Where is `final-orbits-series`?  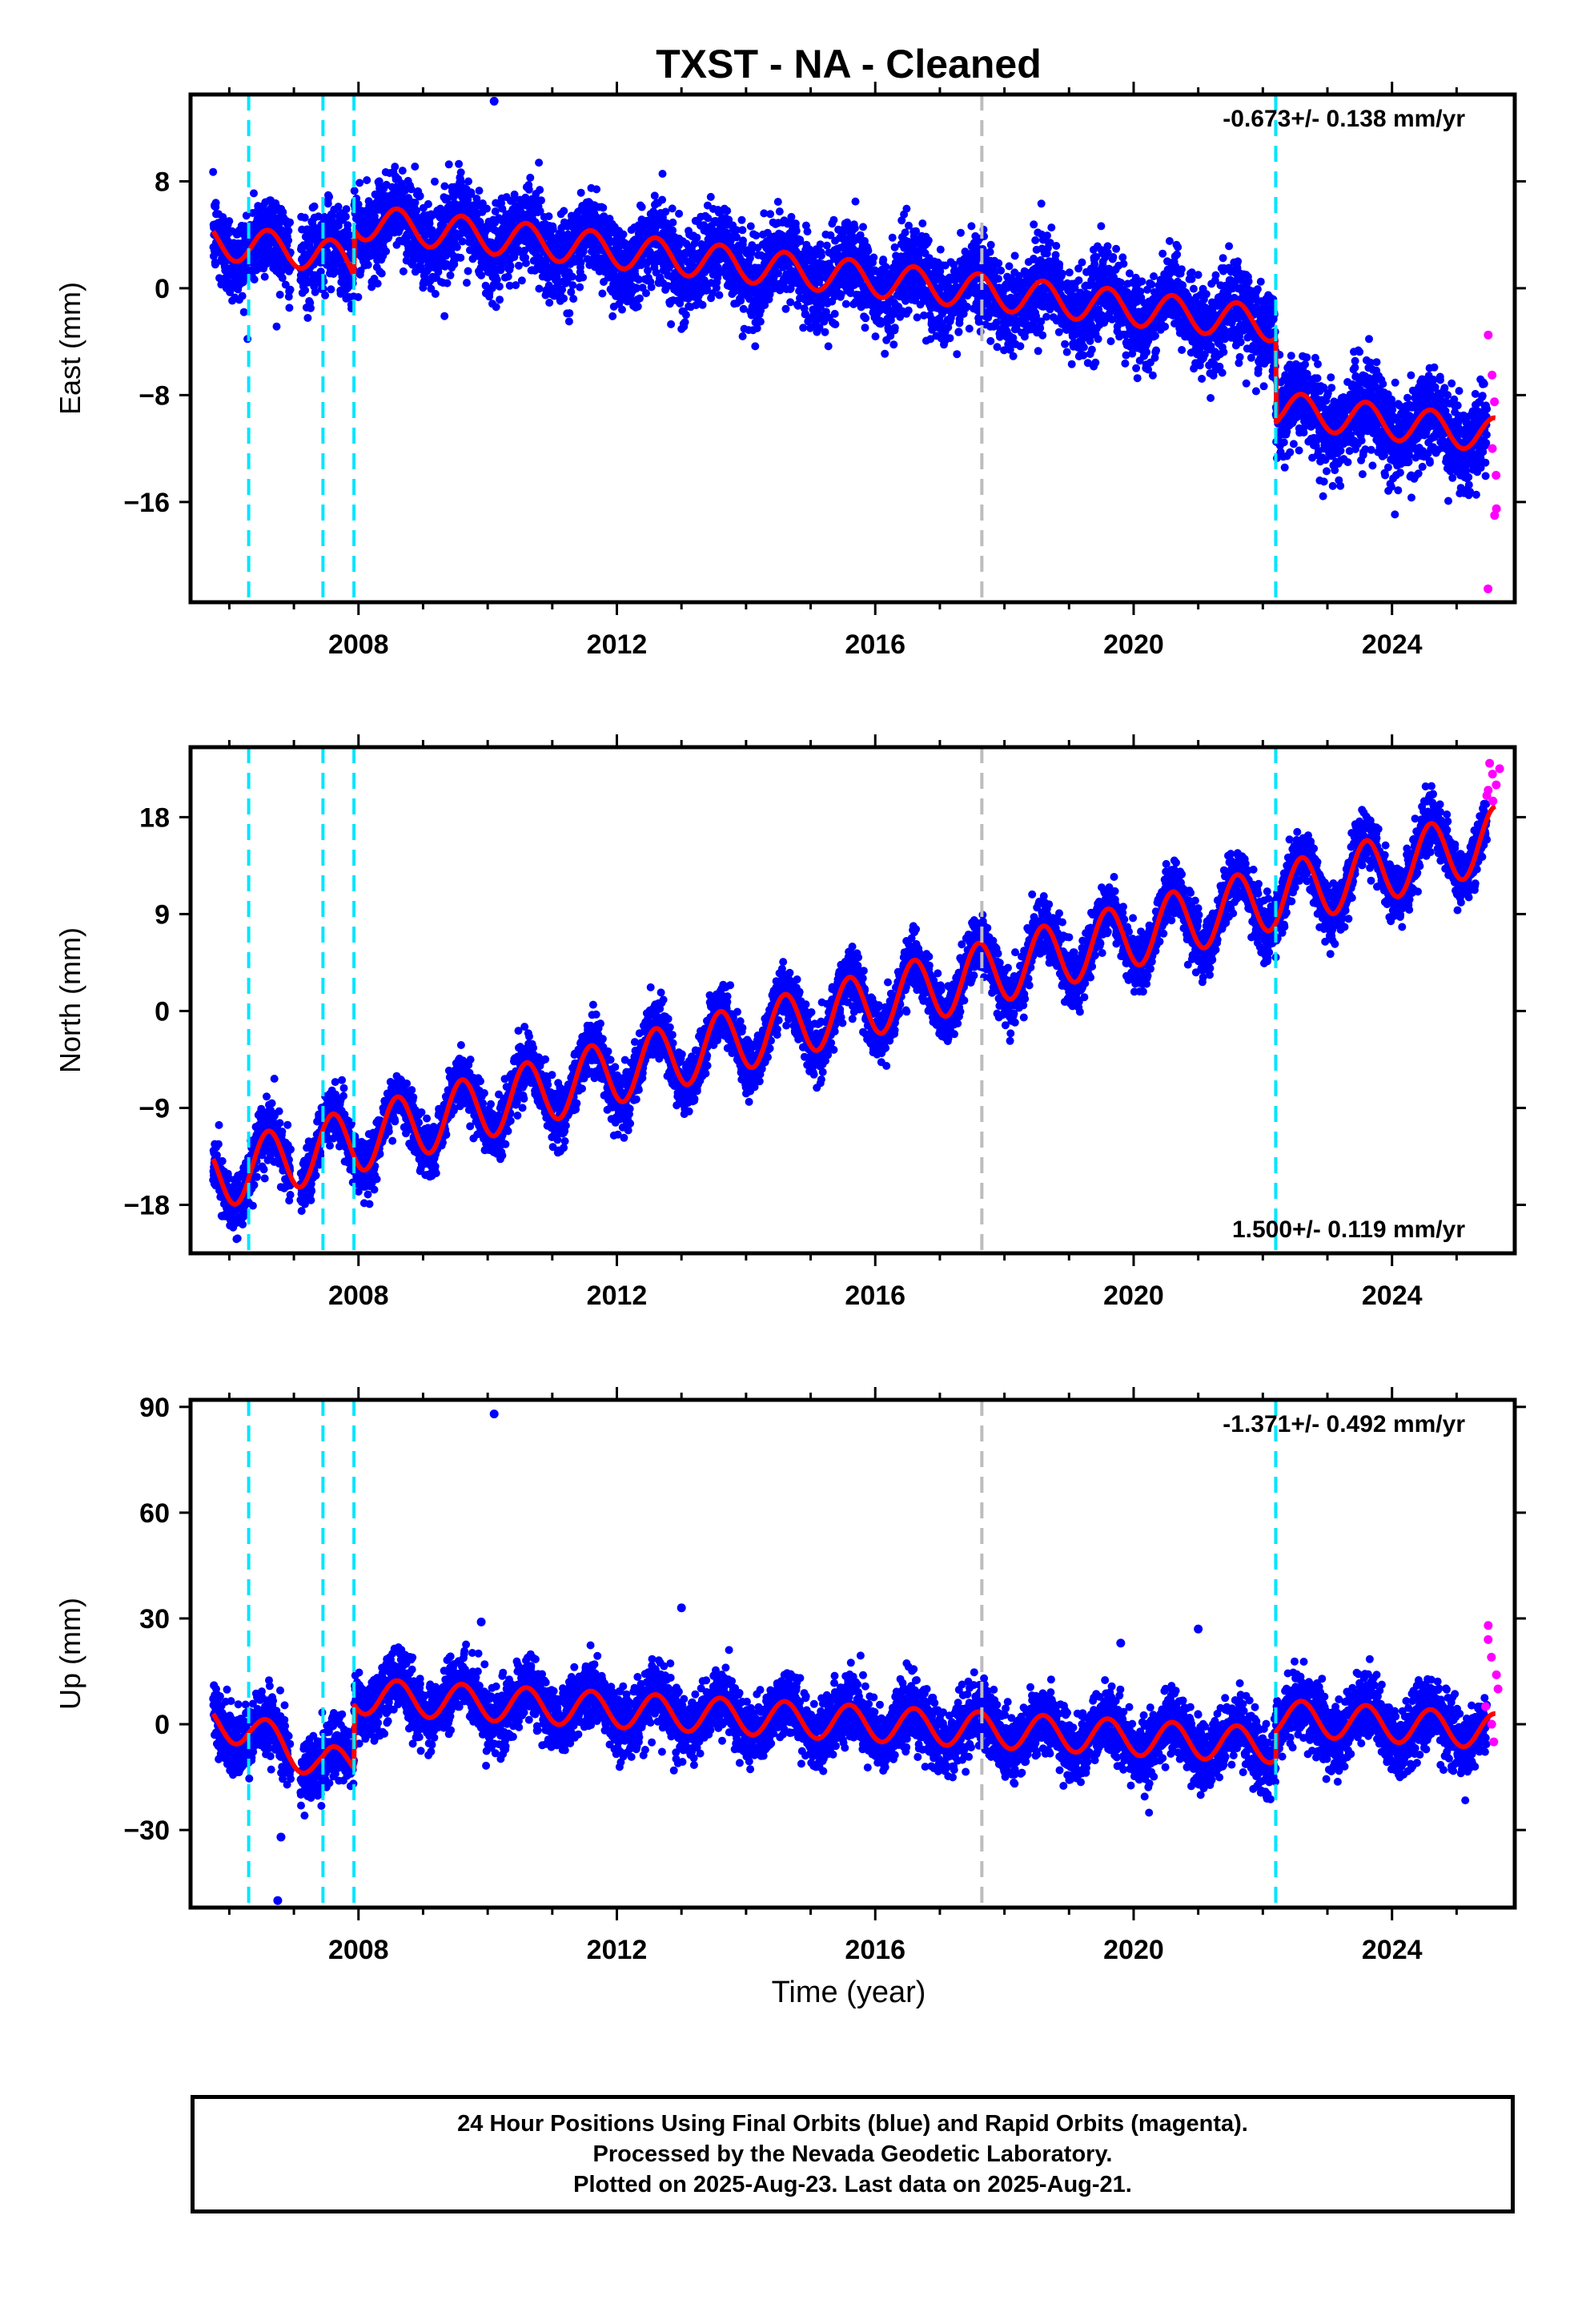
final-orbits-series is located at coordinates (850, 339).